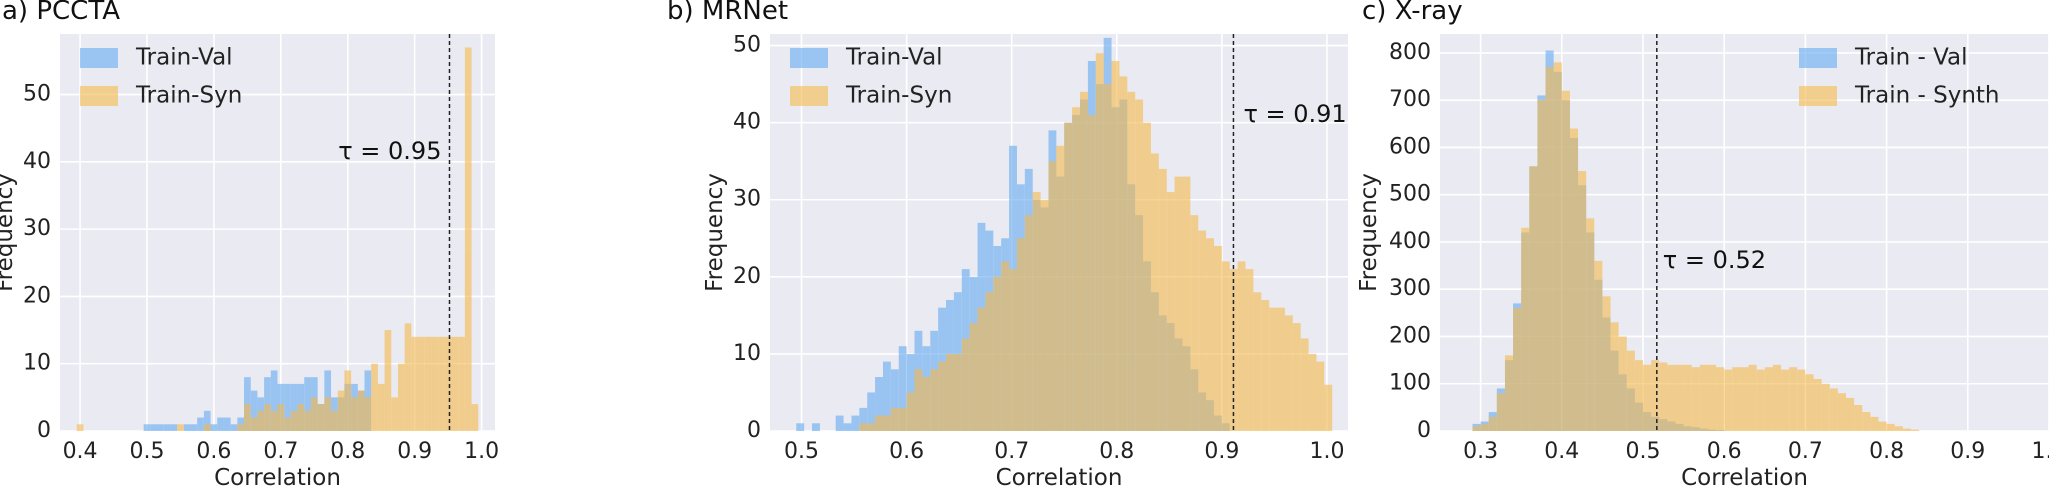 The width and height of the screenshot is (2049, 501). I want to click on legend-label: Train - Synth, so click(1927, 96).